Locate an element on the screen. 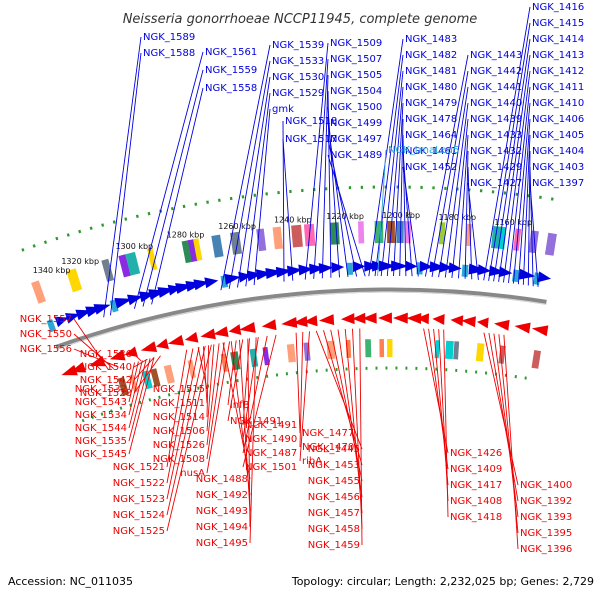 This screenshot has height=600, width=600. forward-gene-label: NGK_1529 is located at coordinates (298, 93).